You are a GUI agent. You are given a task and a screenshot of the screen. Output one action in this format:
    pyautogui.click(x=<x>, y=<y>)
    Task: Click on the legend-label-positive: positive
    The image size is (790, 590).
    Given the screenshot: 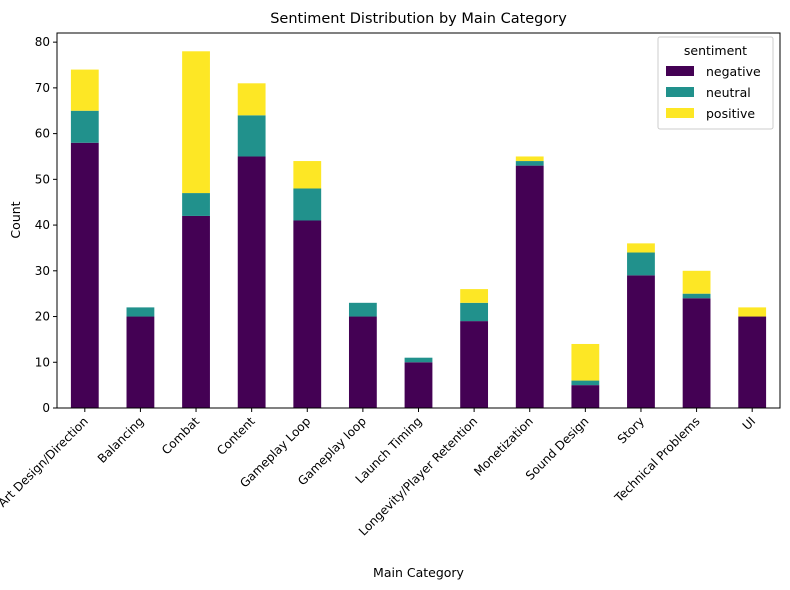 What is the action you would take?
    pyautogui.click(x=730, y=113)
    